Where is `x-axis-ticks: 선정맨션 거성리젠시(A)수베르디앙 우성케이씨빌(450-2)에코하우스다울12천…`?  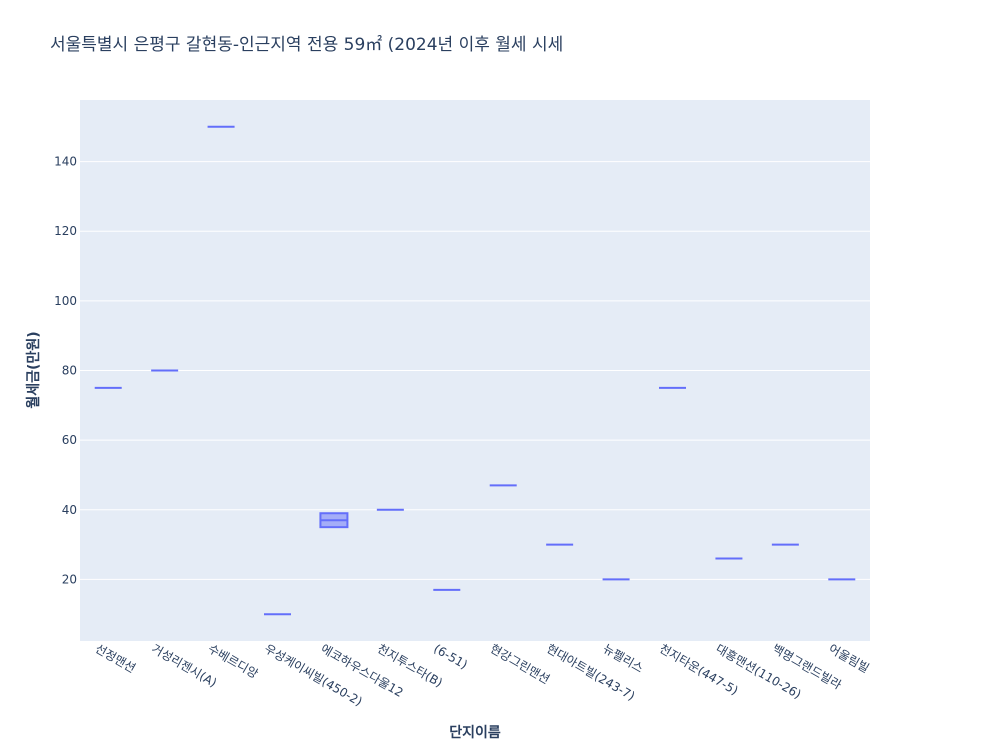
x-axis-ticks: 선정맨션 거성리젠시(A)수베르디앙 우성케이씨빌(450-2)에코하우스다울12천… is located at coordinates (482, 675).